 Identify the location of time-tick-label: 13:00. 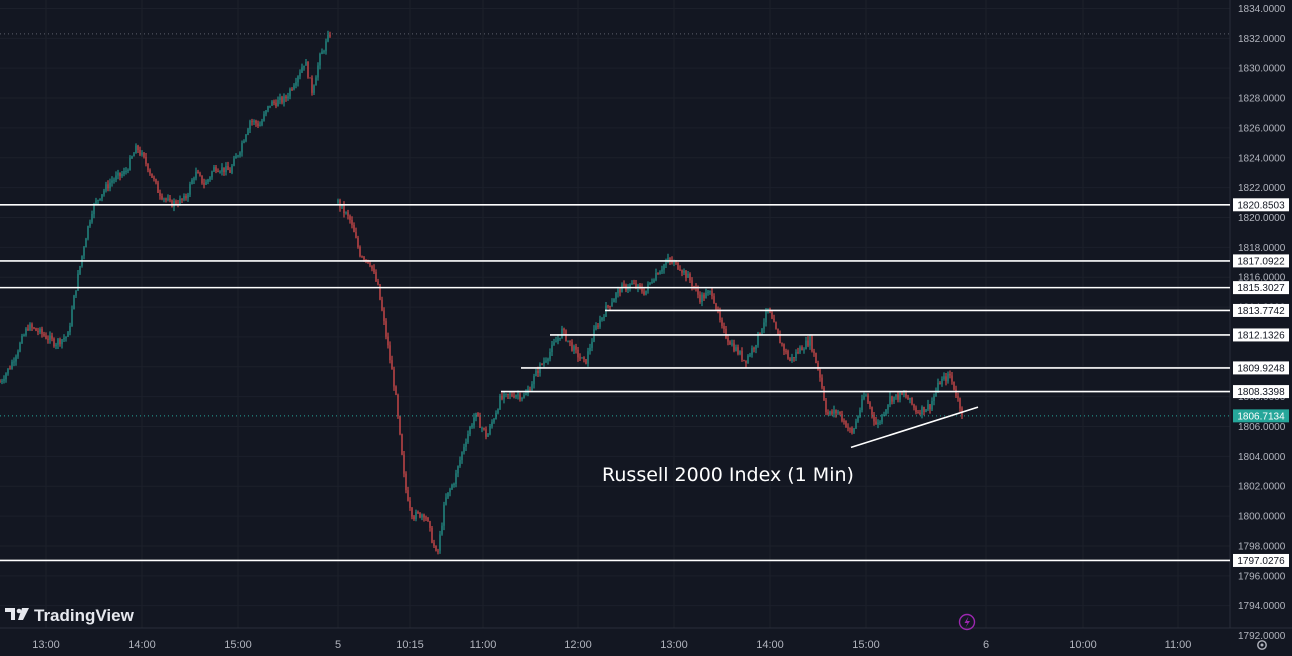
(46, 645).